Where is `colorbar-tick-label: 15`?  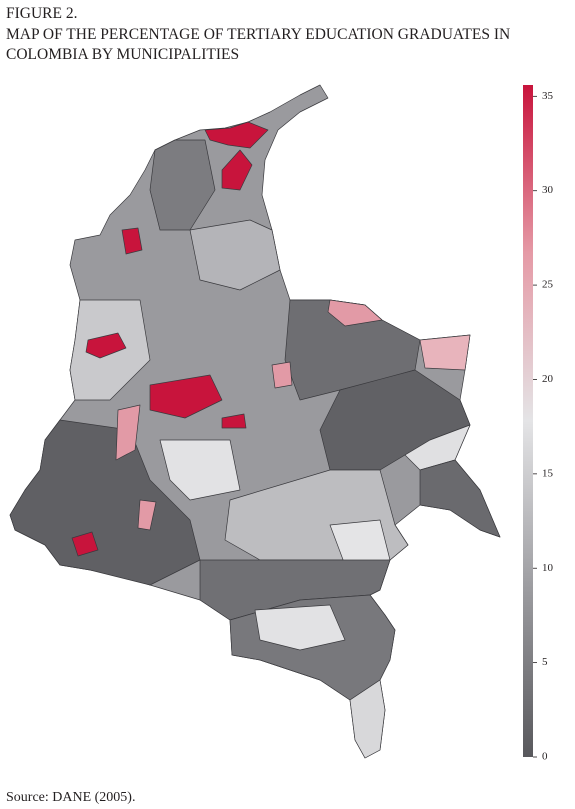 colorbar-tick-label: 15 is located at coordinates (548, 473).